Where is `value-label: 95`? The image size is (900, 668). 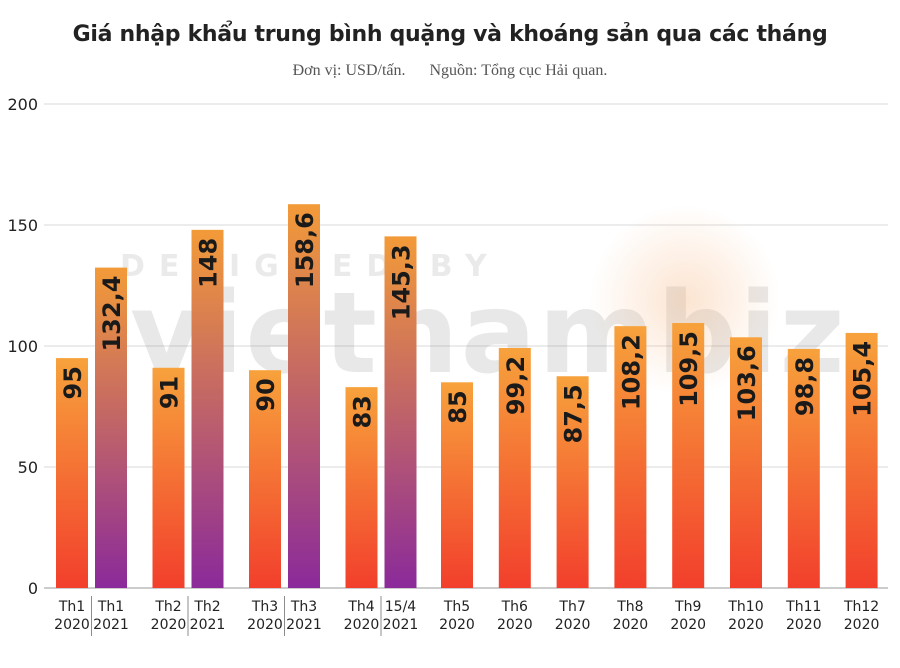 value-label: 95 is located at coordinates (73, 382).